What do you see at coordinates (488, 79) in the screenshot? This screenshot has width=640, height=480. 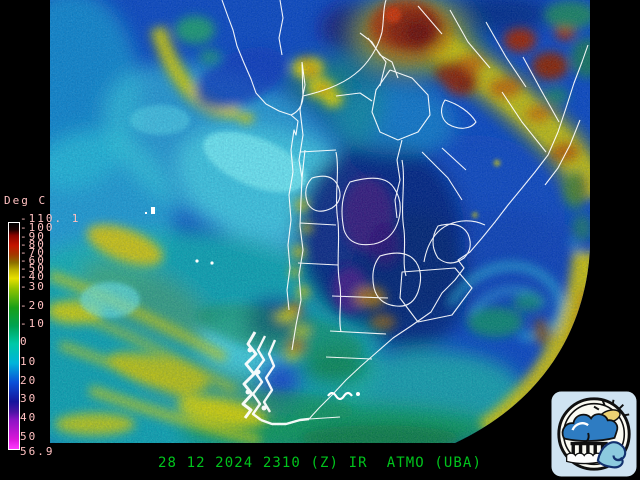 I see `brazil-state-borders` at bounding box center [488, 79].